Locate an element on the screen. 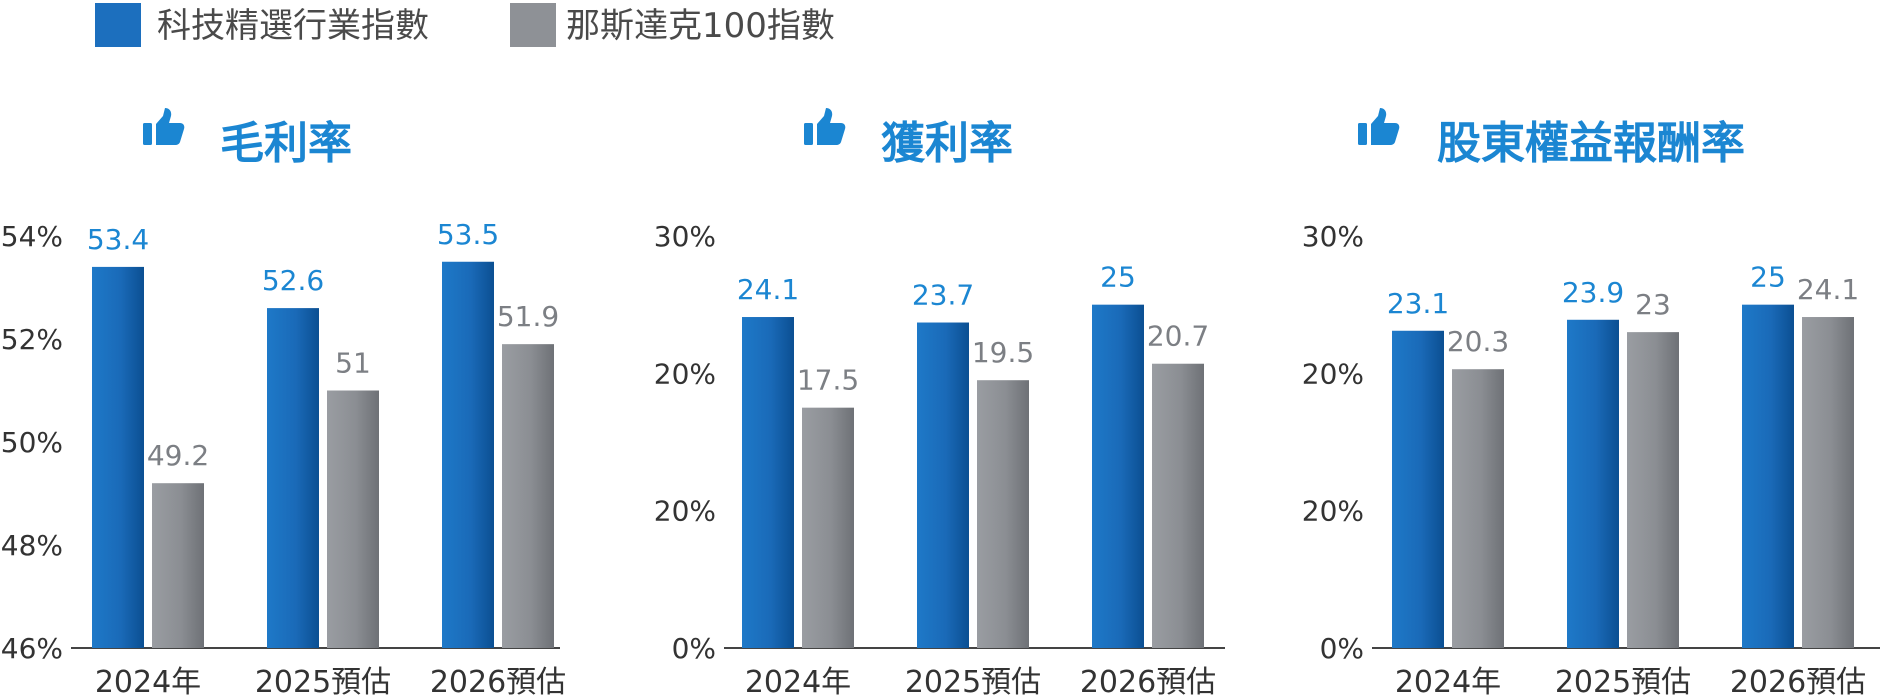 The image size is (1888, 696). legend-label: 科技精選行業指數 is located at coordinates (293, 26).